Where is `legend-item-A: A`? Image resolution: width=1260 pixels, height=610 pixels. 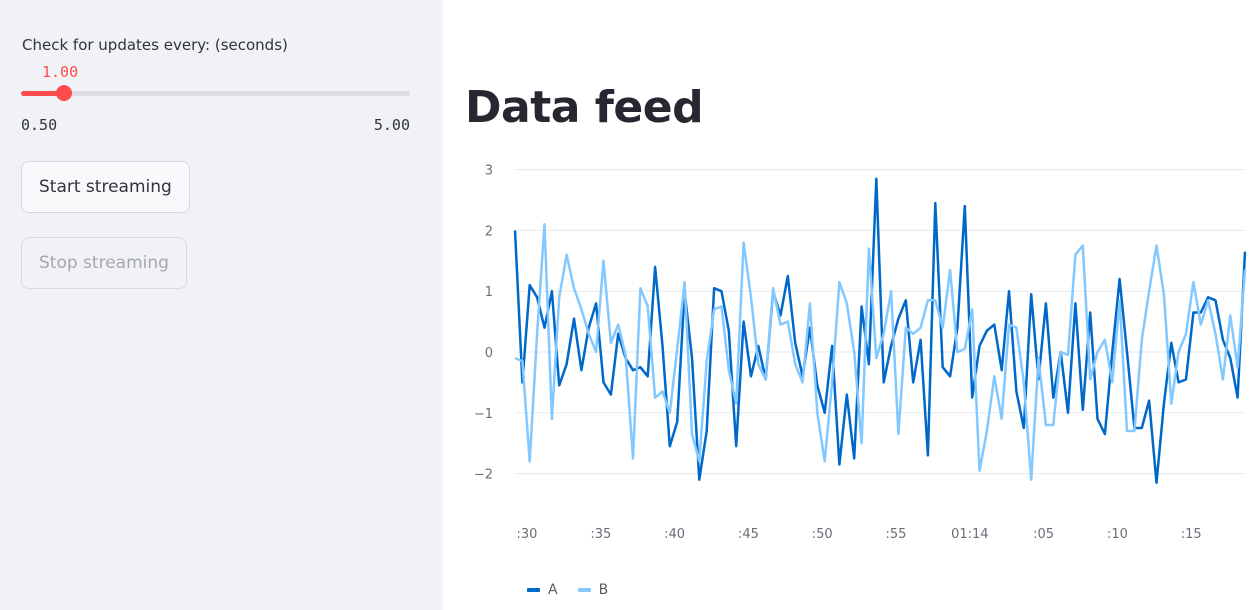
legend-item-A: A is located at coordinates (542, 590).